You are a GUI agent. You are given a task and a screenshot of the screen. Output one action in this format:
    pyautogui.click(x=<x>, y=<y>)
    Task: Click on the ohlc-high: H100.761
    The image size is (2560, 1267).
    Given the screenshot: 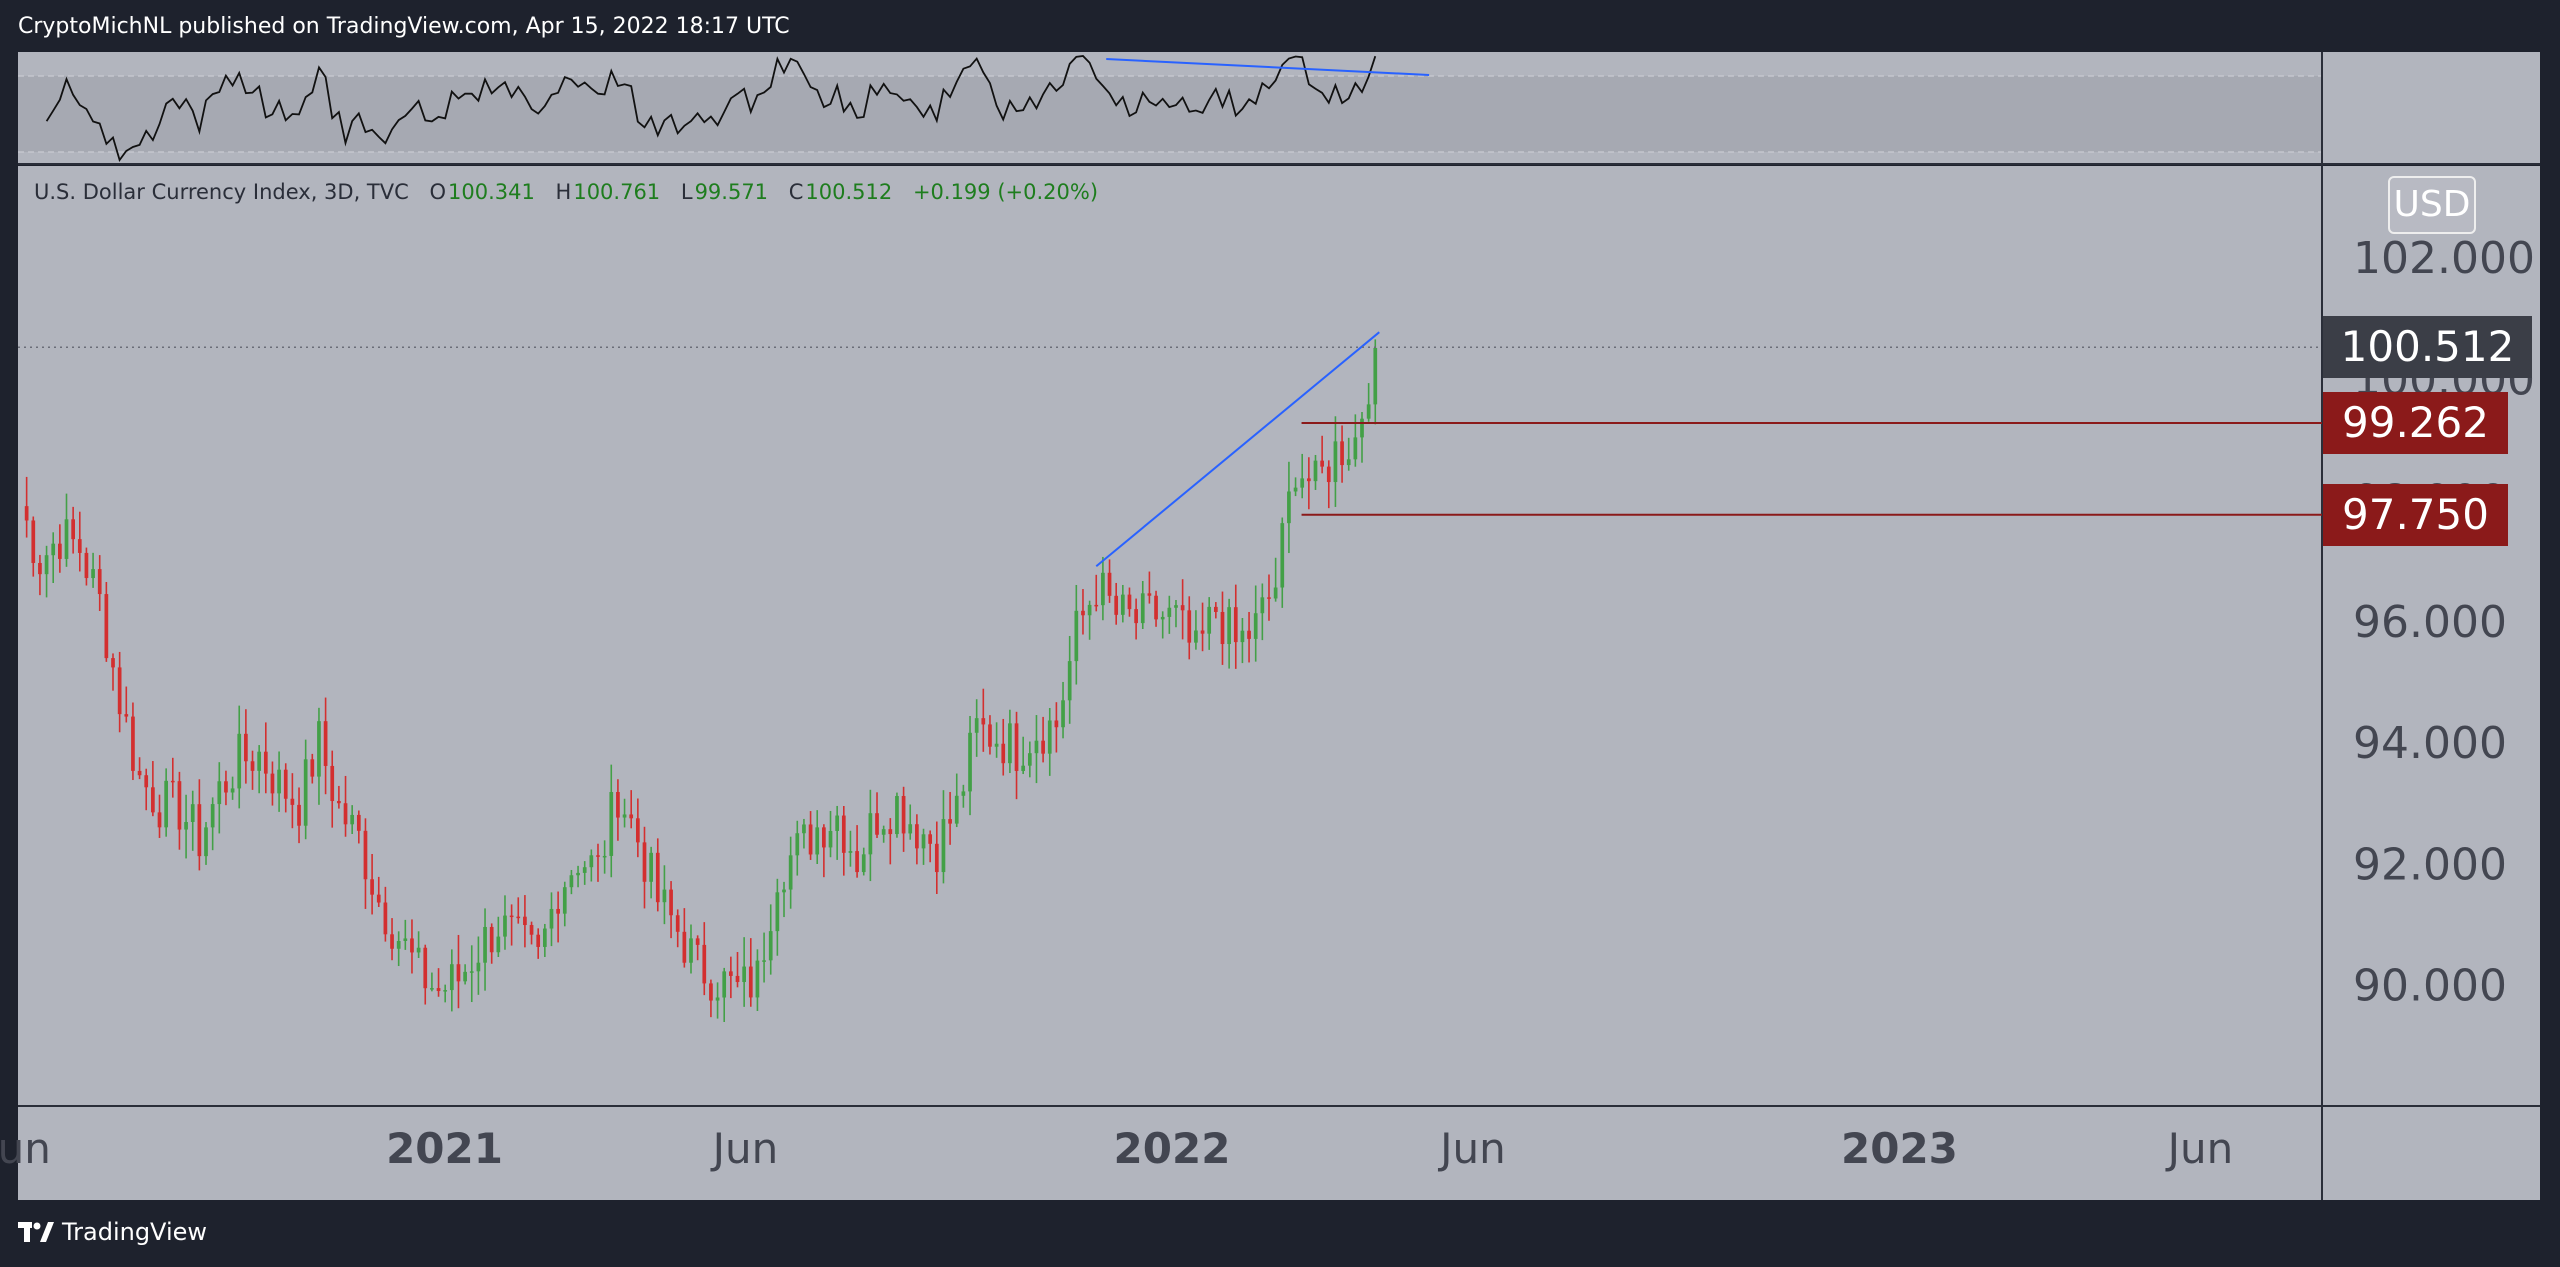 What is the action you would take?
    pyautogui.click(x=608, y=192)
    